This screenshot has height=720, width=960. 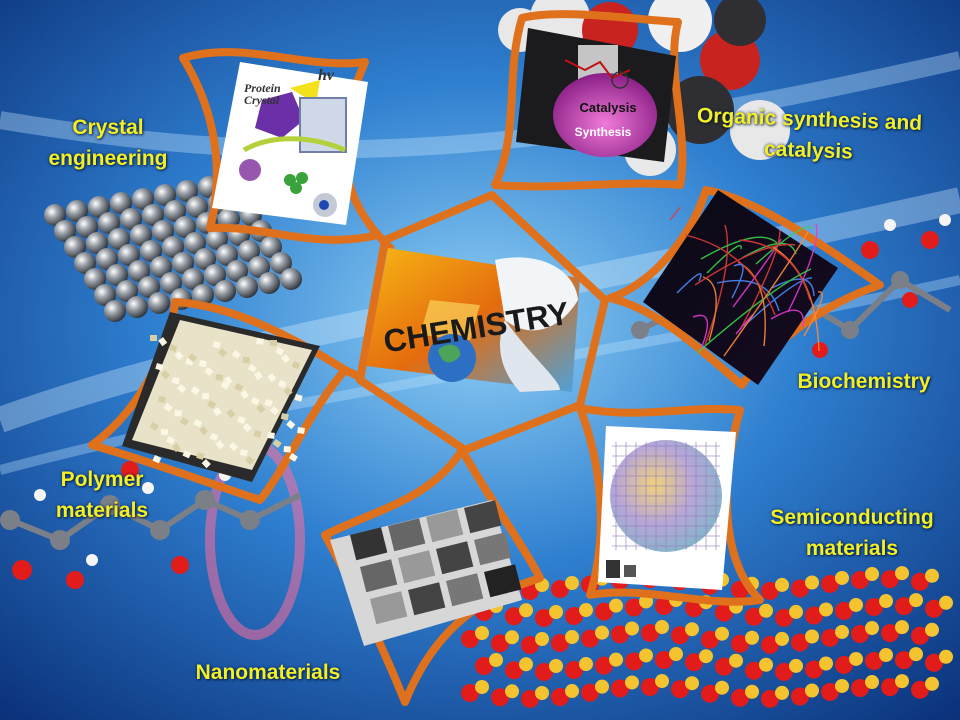 I want to click on biochem-frame, so click(x=745, y=287).